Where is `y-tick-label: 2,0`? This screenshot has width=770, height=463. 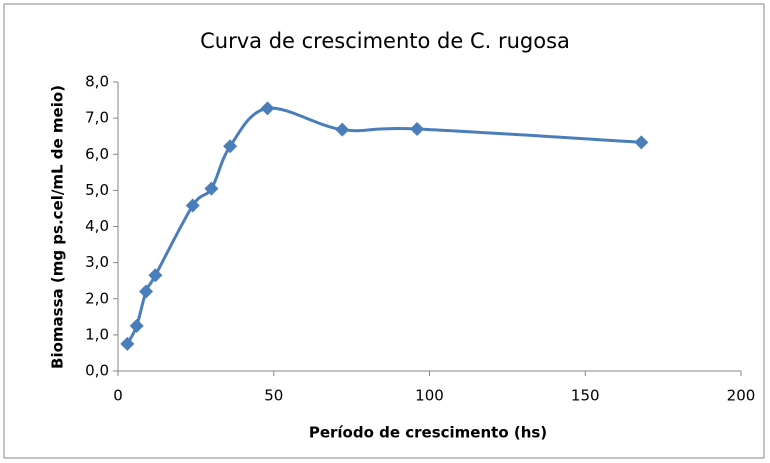
y-tick-label: 2,0 is located at coordinates (97, 298).